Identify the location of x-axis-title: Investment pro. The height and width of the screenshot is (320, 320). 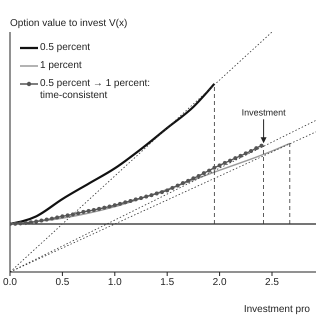
(277, 309).